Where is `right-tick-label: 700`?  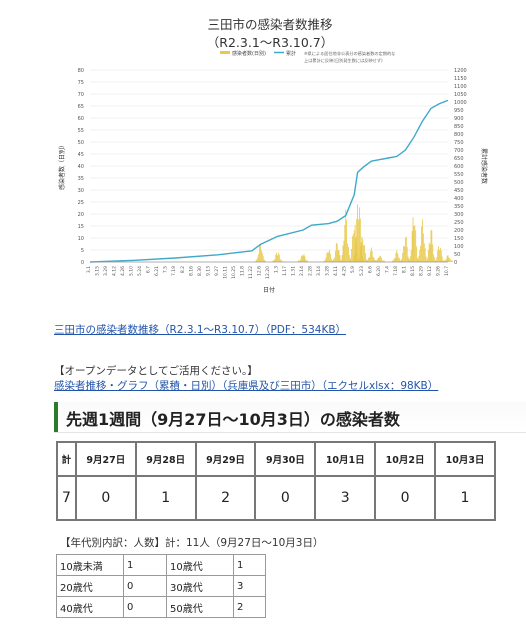 right-tick-label: 700 is located at coordinates (459, 151).